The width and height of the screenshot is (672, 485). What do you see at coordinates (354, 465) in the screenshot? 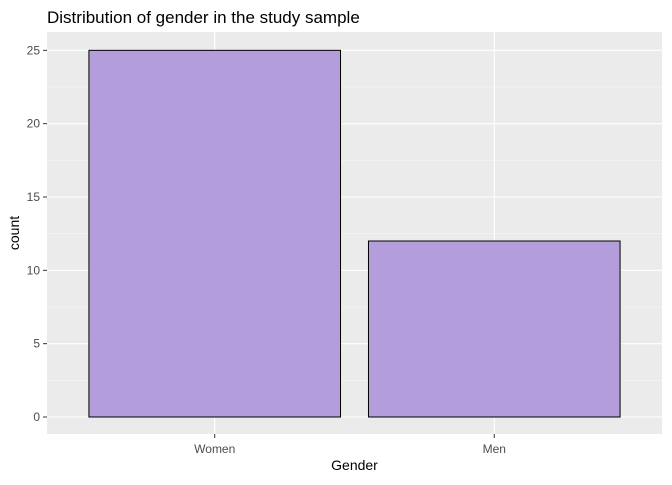
I see `x-axis-title: Gender` at bounding box center [354, 465].